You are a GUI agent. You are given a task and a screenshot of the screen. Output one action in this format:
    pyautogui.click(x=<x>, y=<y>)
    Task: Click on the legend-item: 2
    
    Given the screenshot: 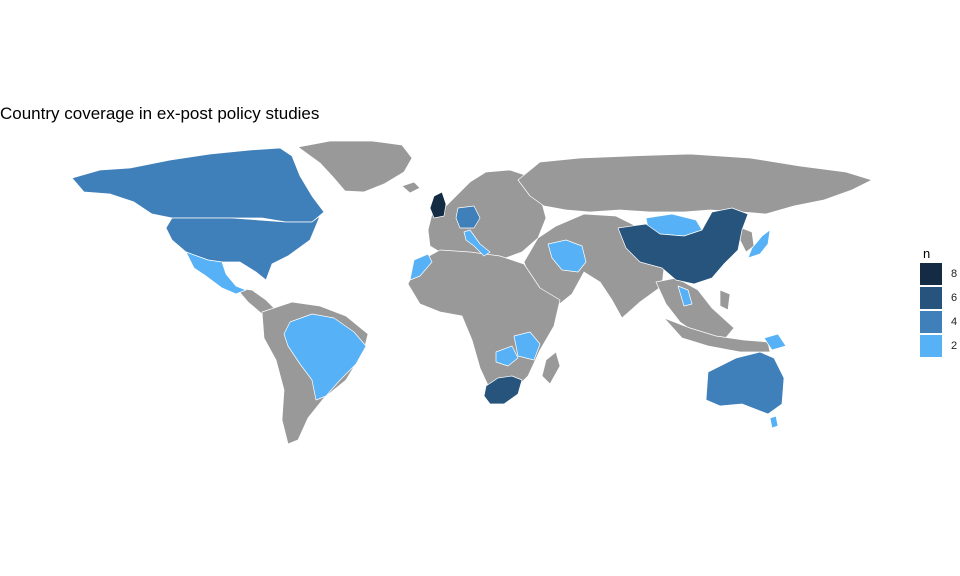 What is the action you would take?
    pyautogui.click(x=938, y=345)
    